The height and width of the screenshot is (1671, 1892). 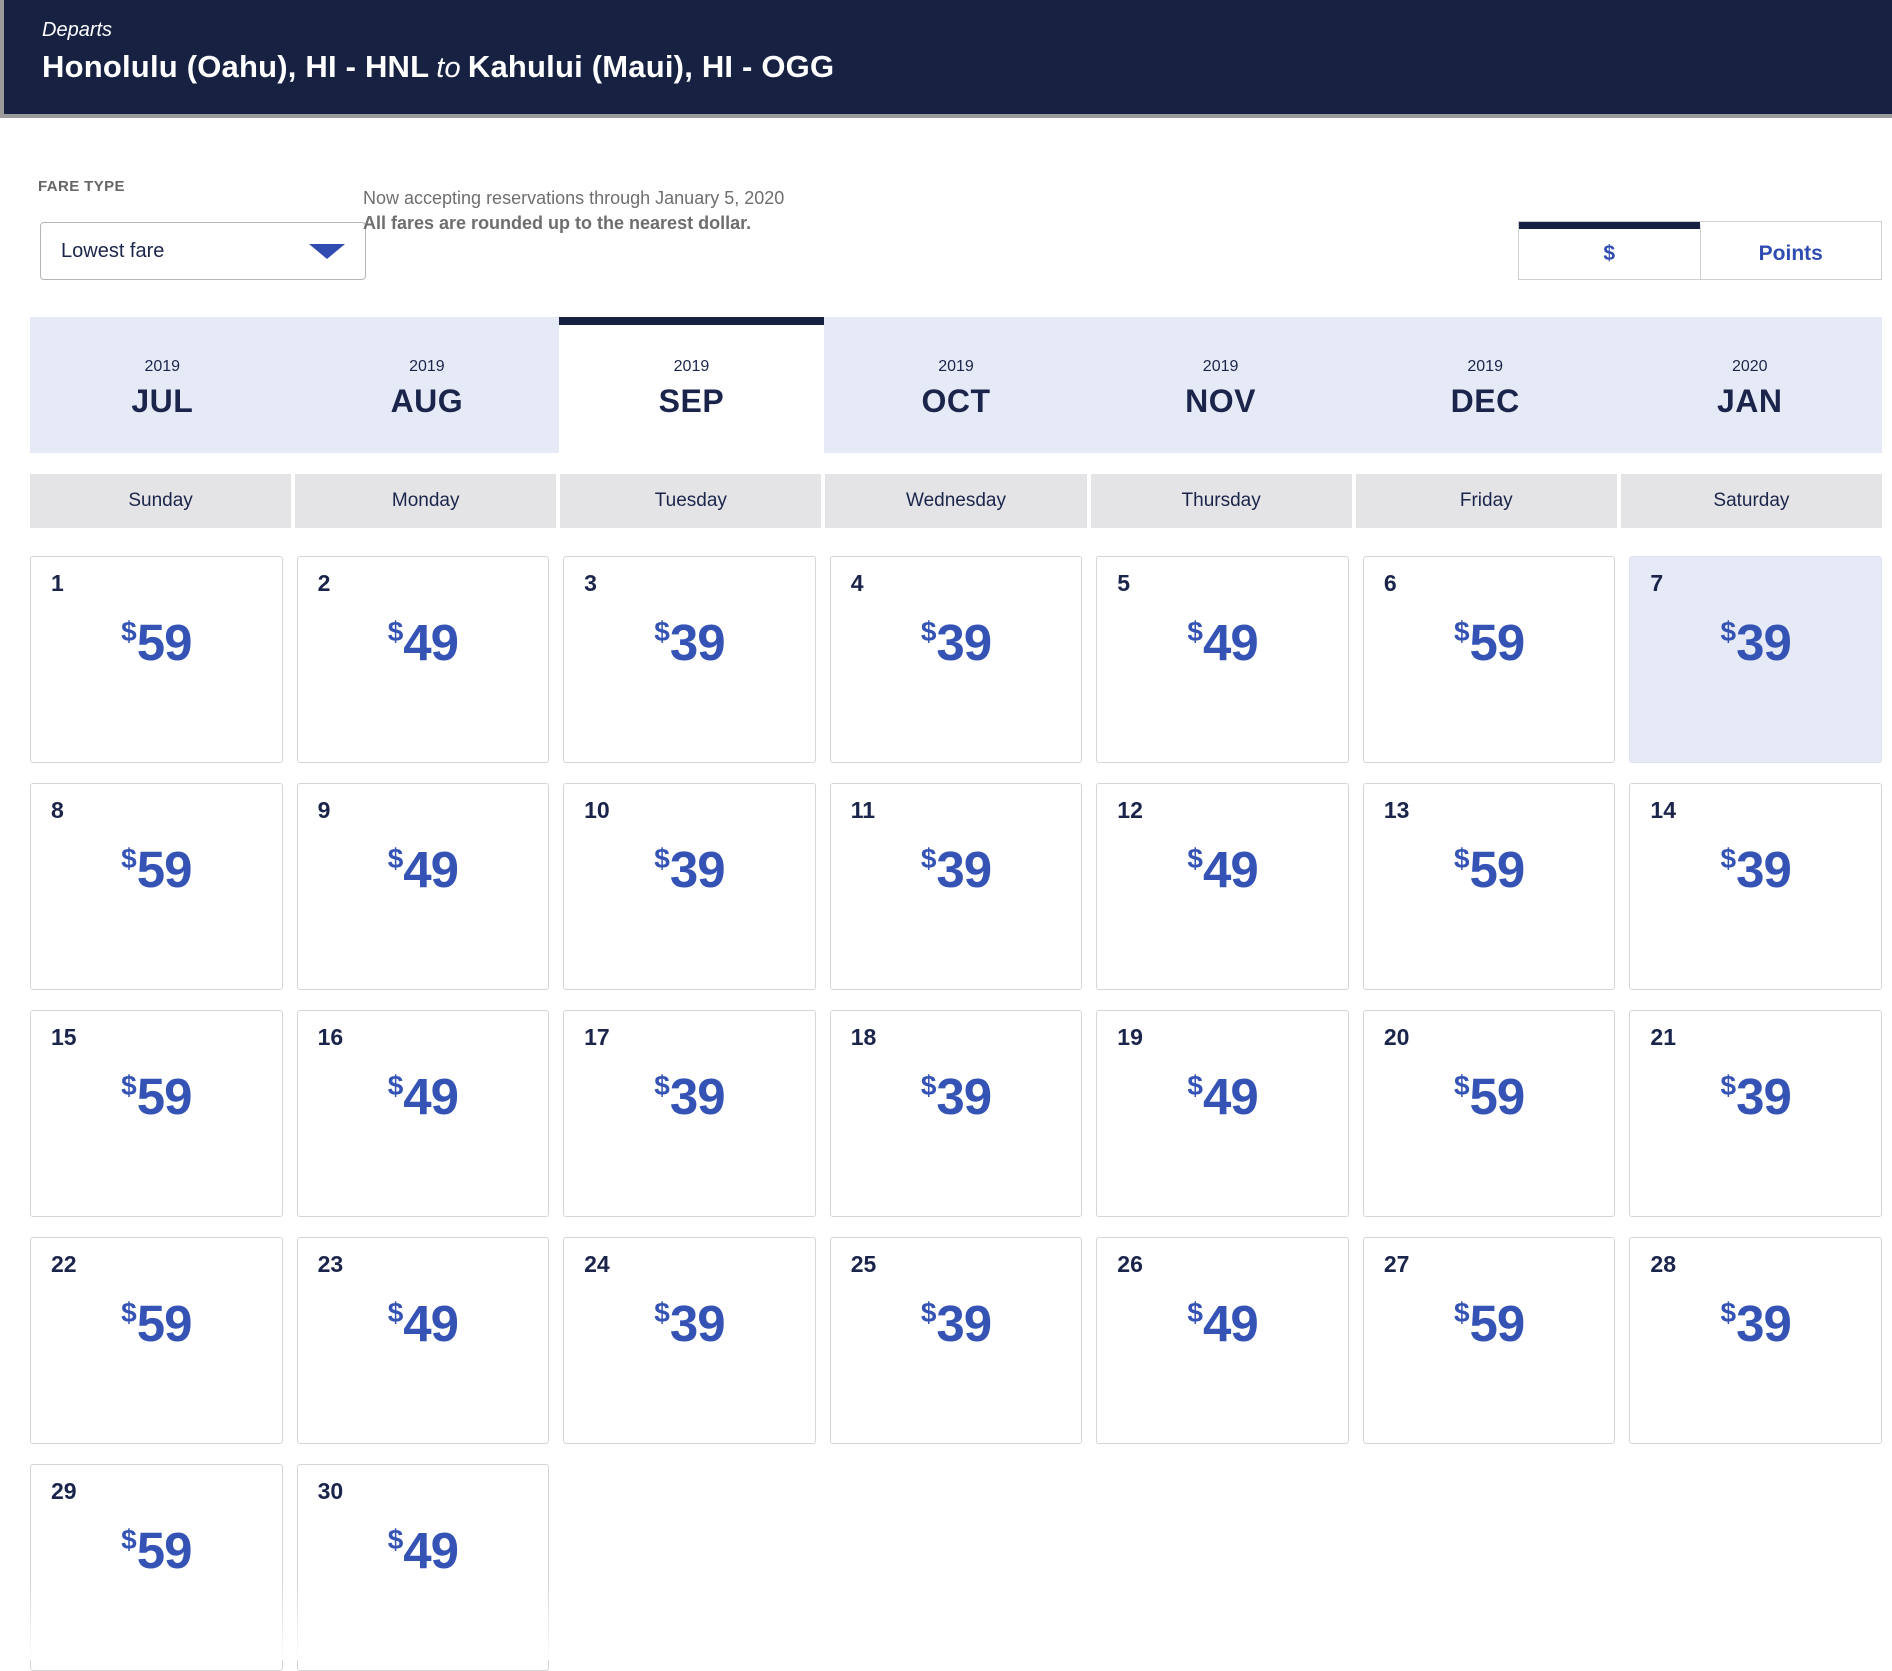 What do you see at coordinates (203, 251) in the screenshot?
I see `fare-type-dropdown: Lowest fare` at bounding box center [203, 251].